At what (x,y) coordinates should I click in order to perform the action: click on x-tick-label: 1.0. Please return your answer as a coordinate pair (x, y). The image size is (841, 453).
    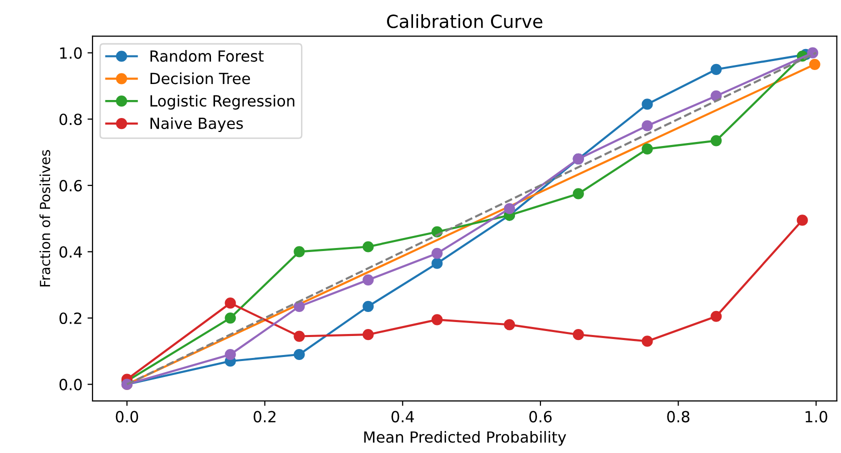
    Looking at the image, I should click on (817, 416).